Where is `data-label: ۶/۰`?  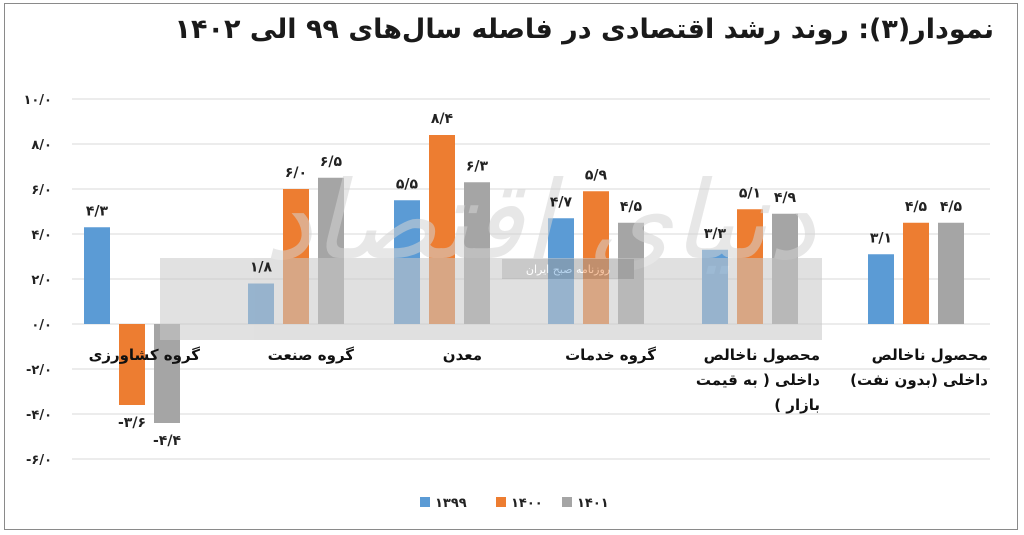 data-label: ۶/۰ is located at coordinates (296, 173).